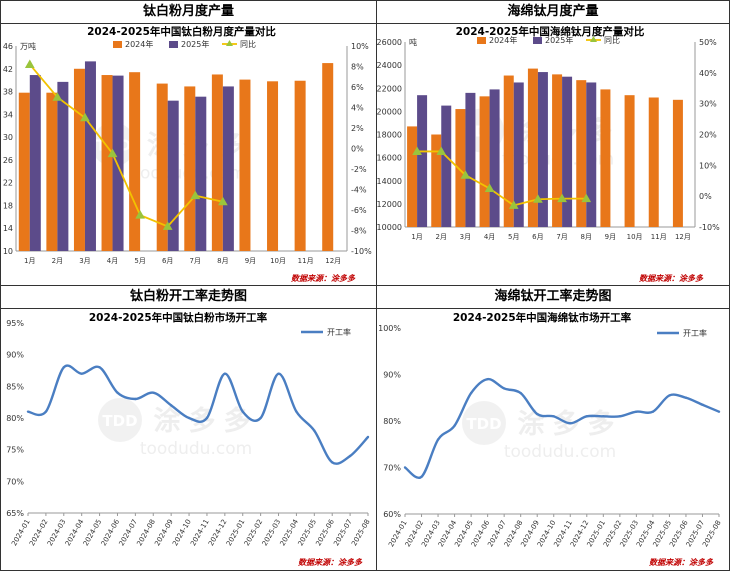 This screenshot has width=730, height=571. Describe the element at coordinates (28, 46) in the screenshot. I see `y-unit-label: 万吨` at that location.